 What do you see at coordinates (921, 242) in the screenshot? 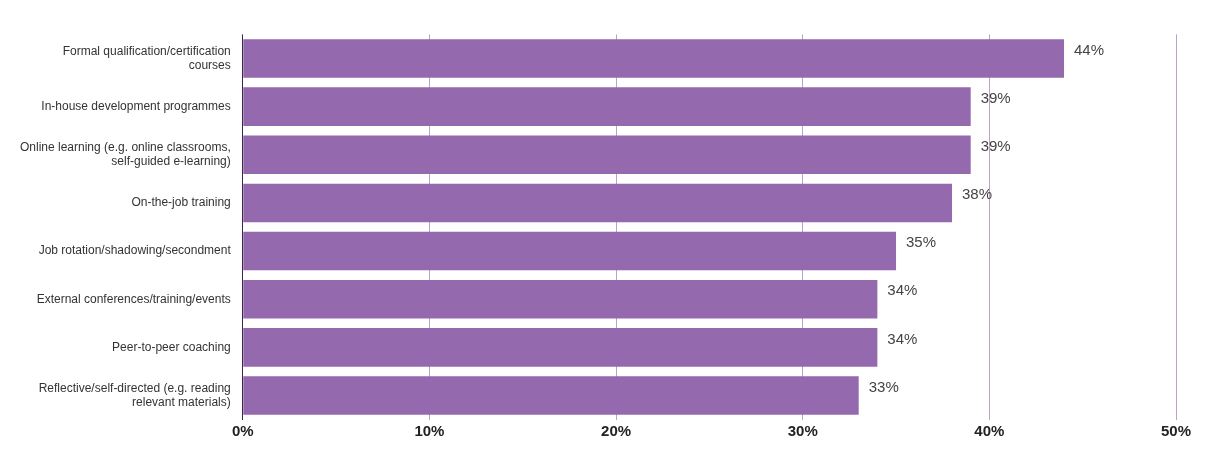
I see `data-label: 35%` at bounding box center [921, 242].